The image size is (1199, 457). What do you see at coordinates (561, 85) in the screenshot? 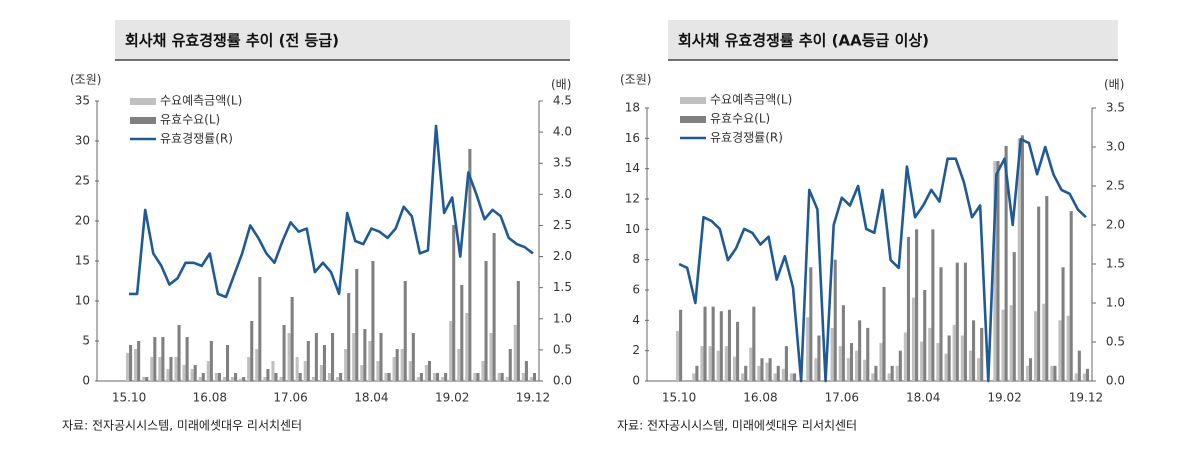
I see `y2-axis-label: (배)` at bounding box center [561, 85].